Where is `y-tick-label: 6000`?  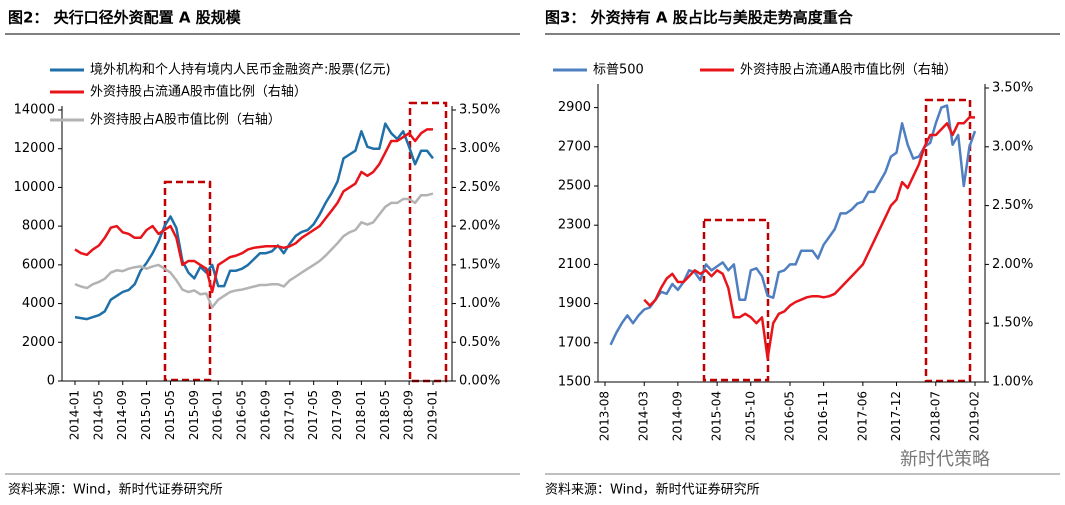 y-tick-label: 6000 is located at coordinates (38, 264).